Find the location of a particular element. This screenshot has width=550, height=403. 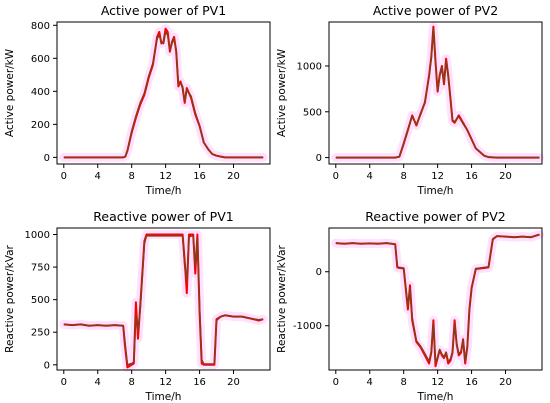

y-tick-label: -1000 is located at coordinates (307, 326).